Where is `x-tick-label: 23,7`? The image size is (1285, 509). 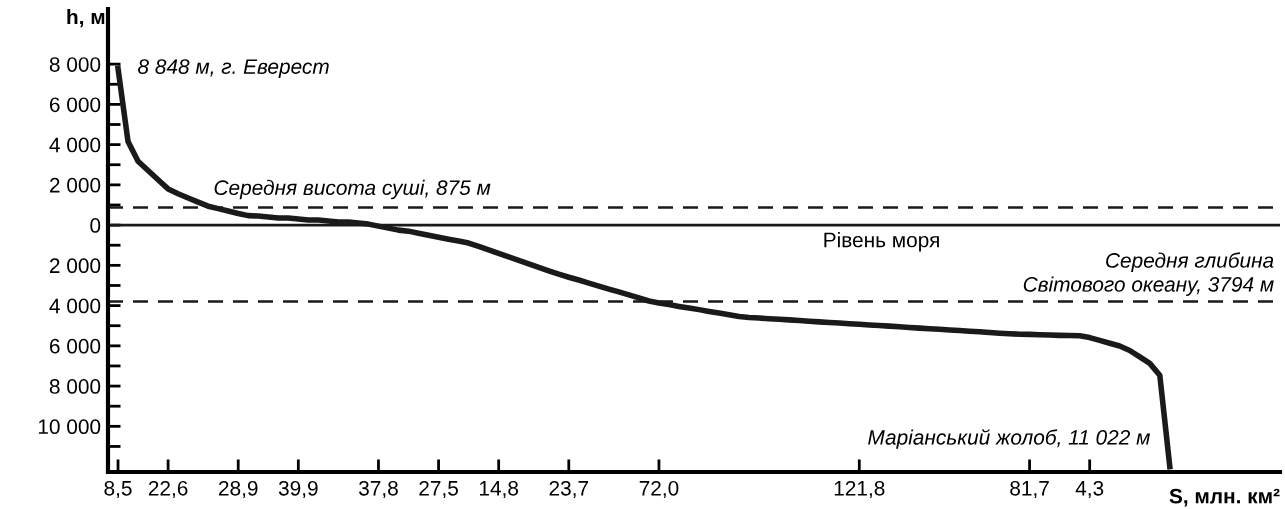 x-tick-label: 23,7 is located at coordinates (569, 489).